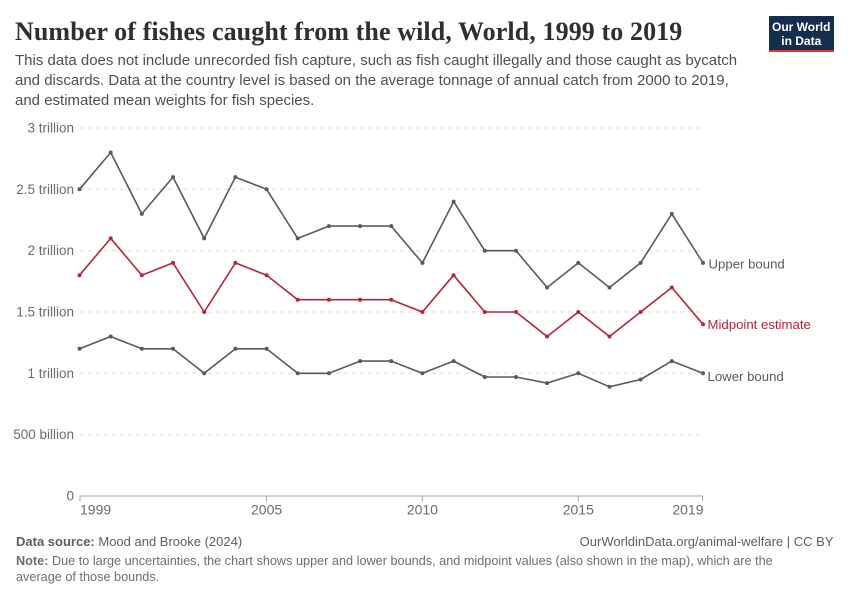  I want to click on svg-text: Upper bound, so click(747, 263).